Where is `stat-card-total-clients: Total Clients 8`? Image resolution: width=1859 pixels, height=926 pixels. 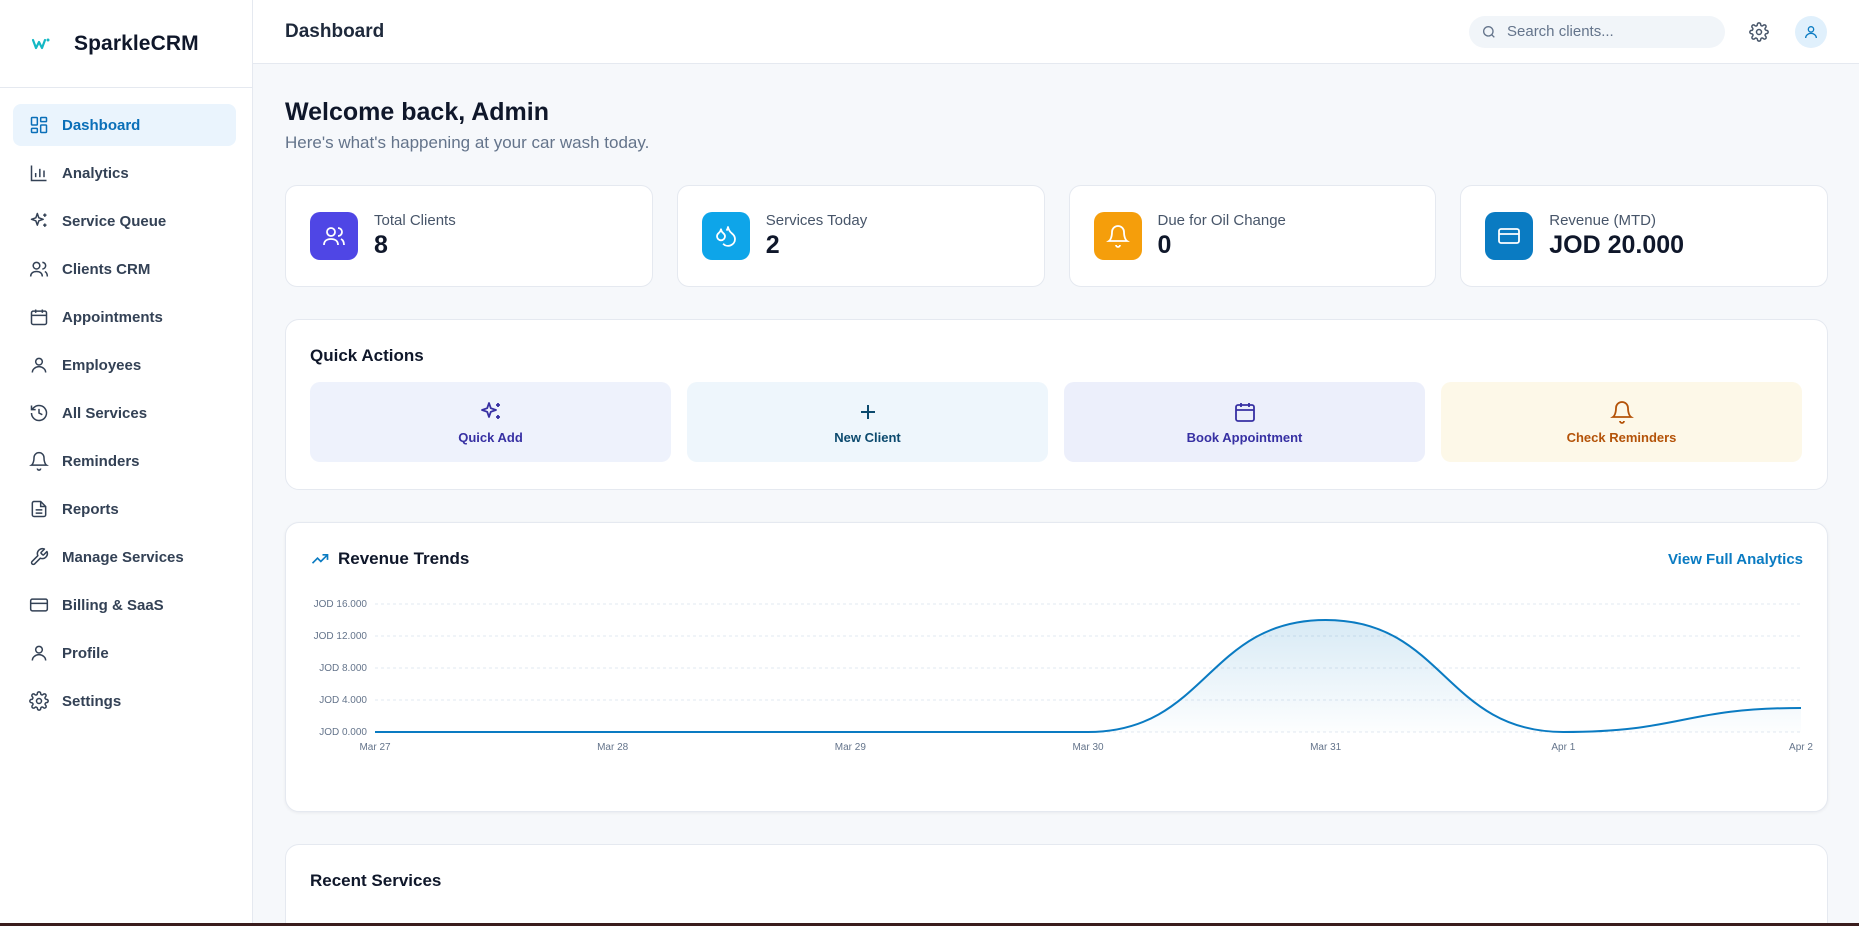
stat-card-total-clients: Total Clients 8 is located at coordinates (469, 236).